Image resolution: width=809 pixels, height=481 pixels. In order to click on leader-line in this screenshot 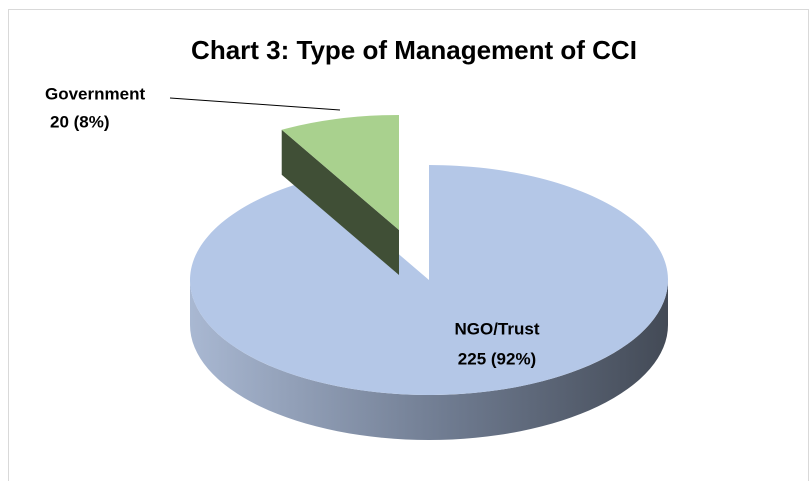, I will do `click(255, 104)`.